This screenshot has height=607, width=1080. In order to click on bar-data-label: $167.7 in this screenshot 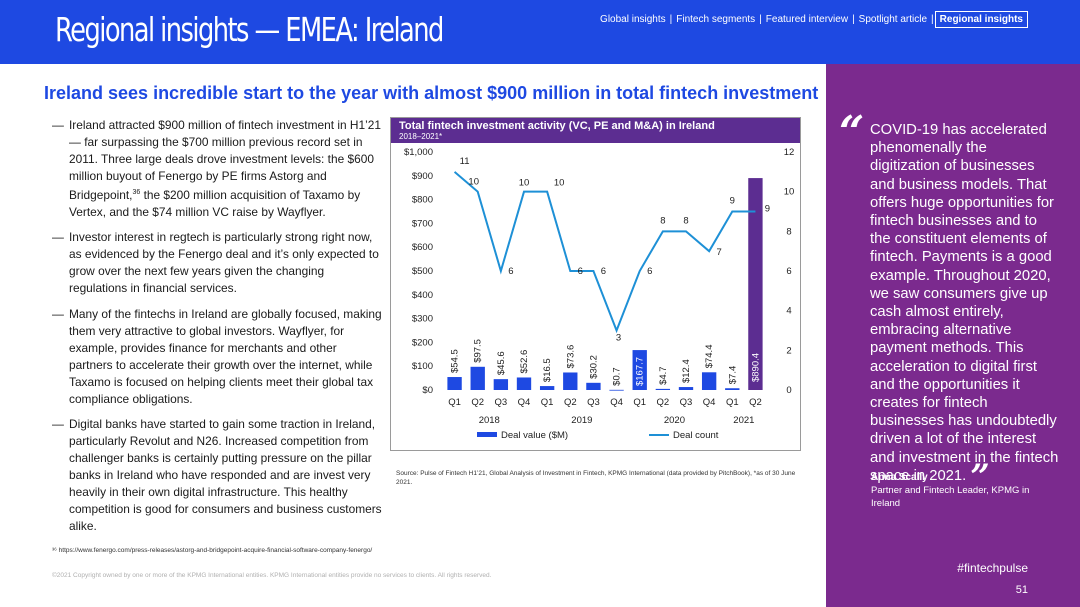, I will do `click(640, 371)`.